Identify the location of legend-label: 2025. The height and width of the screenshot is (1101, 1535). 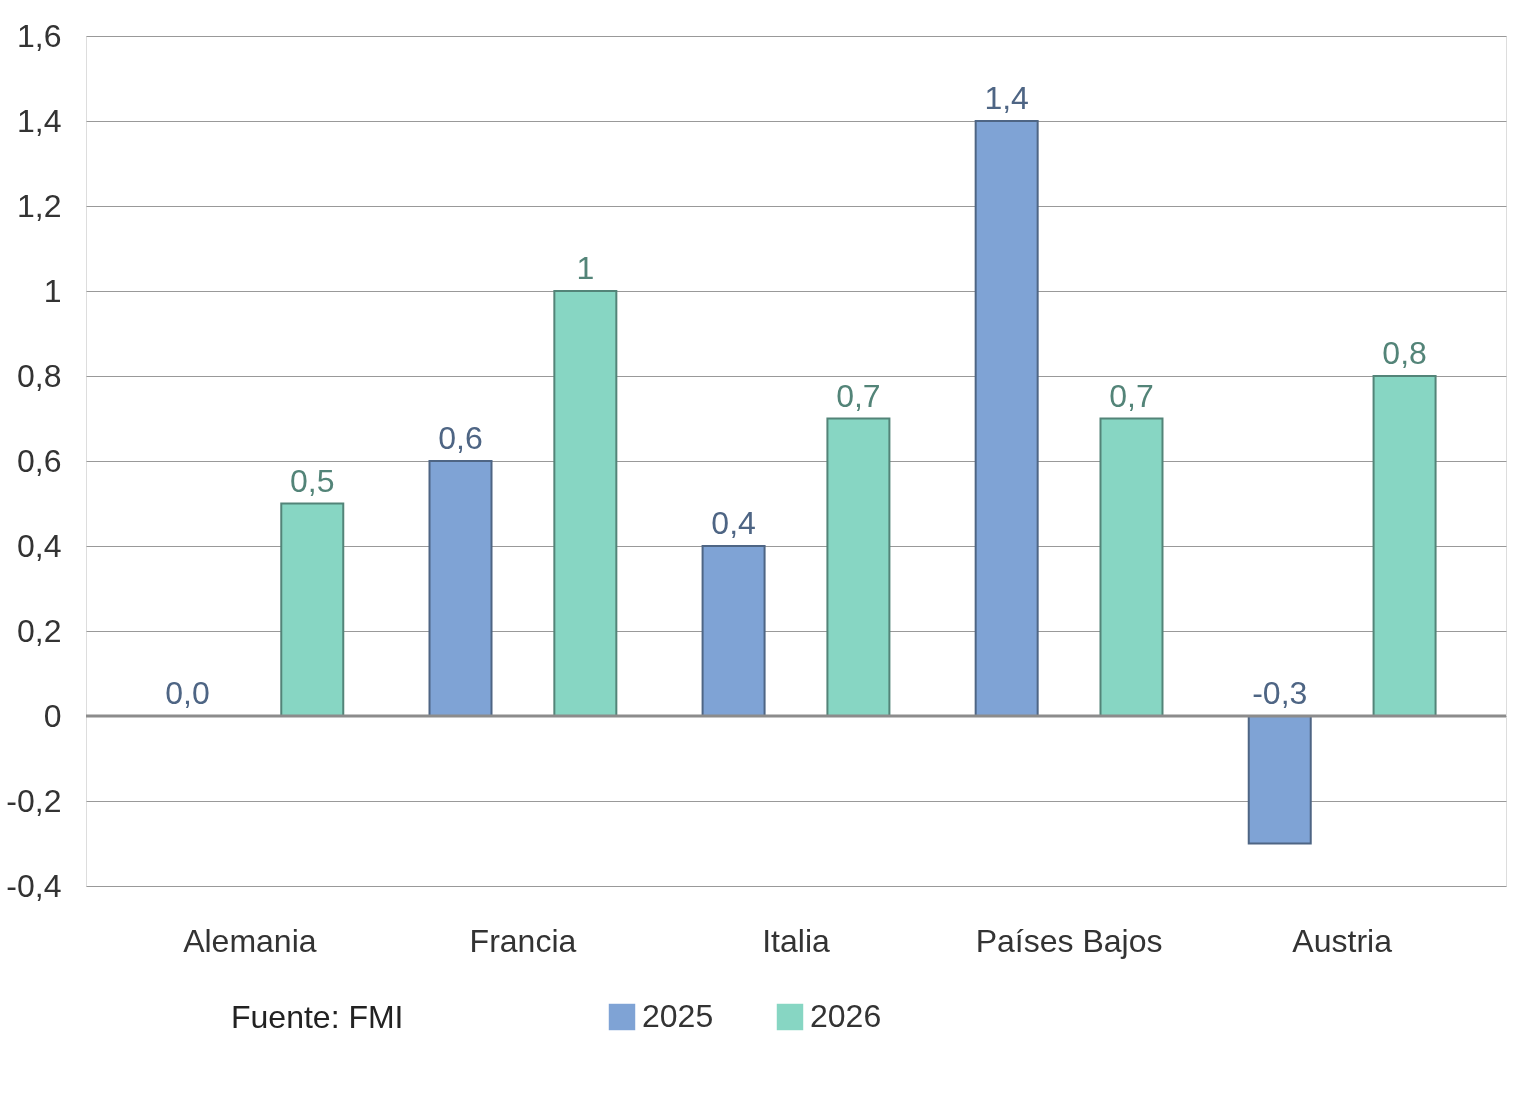
(678, 1016).